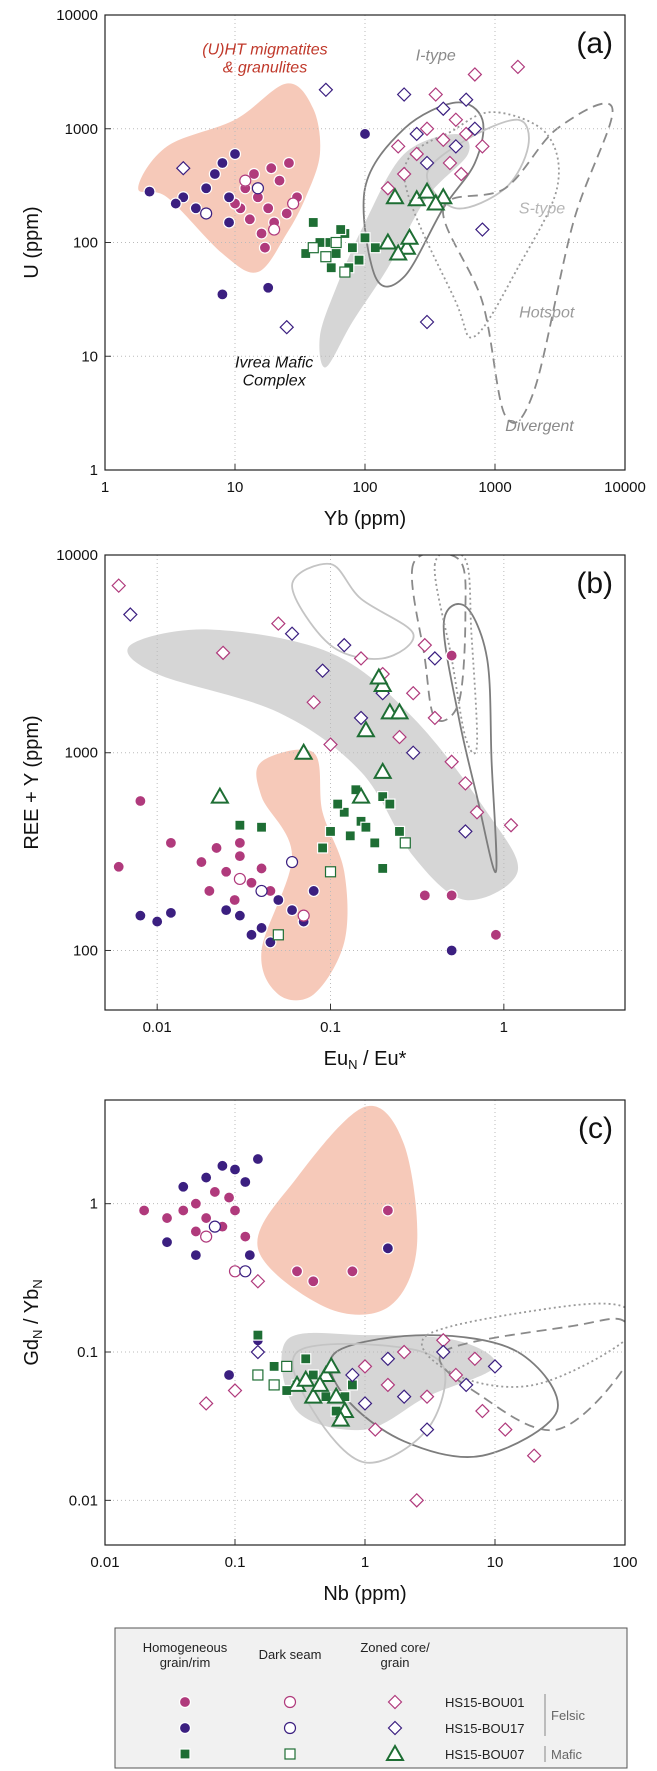 Image resolution: width=657 pixels, height=1771 pixels. Describe the element at coordinates (484, 1728) in the screenshot. I see `legend-row-label: HS15-BOU17` at that location.